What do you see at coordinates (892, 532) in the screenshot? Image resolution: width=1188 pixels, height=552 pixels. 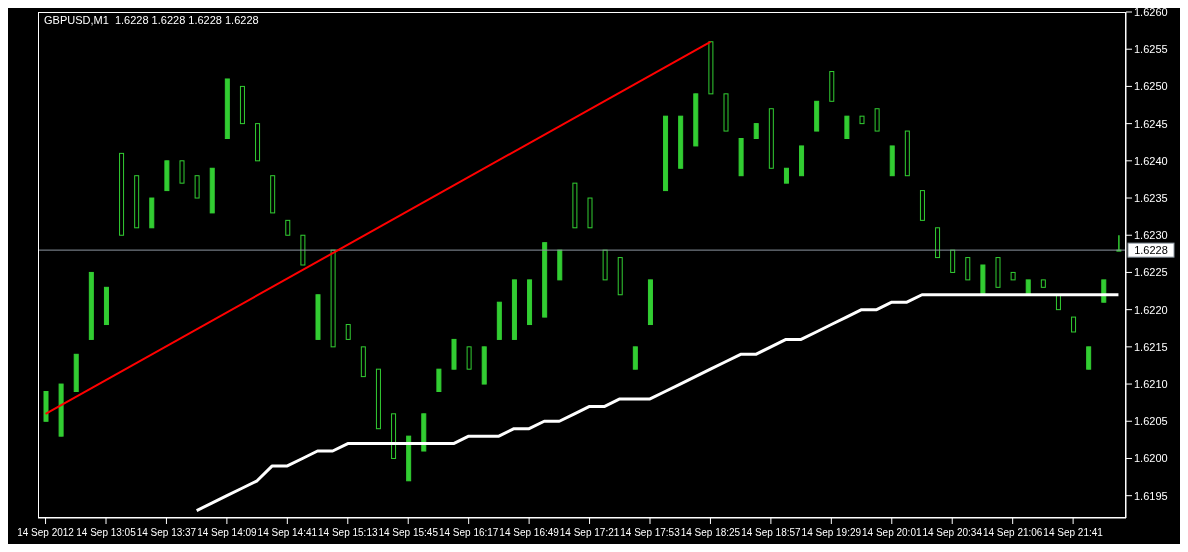 I see `x-tick-label: 14 Sep 20:01` at bounding box center [892, 532].